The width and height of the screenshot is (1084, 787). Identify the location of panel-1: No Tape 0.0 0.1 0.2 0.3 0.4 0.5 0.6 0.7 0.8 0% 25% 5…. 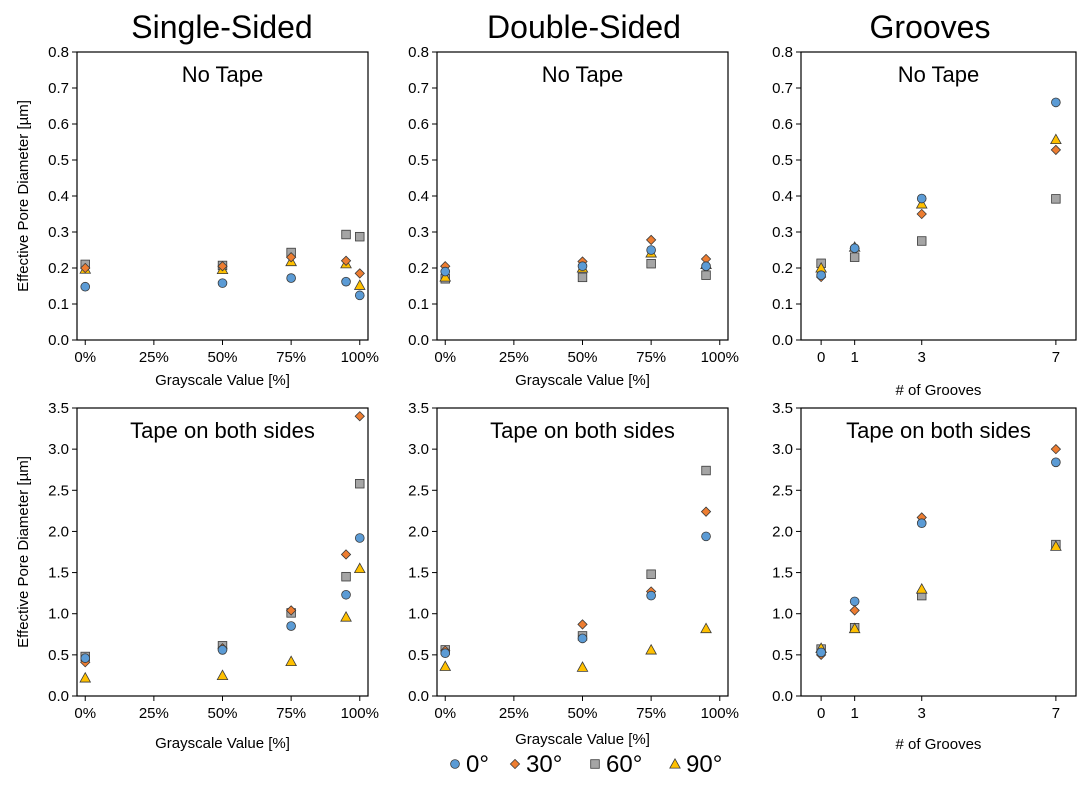
(213, 216).